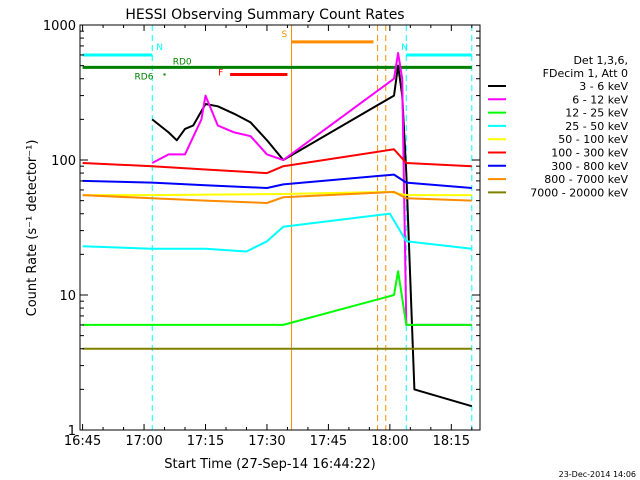  I want to click on chart-title: HESSI Observing Summary Count Rates, so click(264, 15).